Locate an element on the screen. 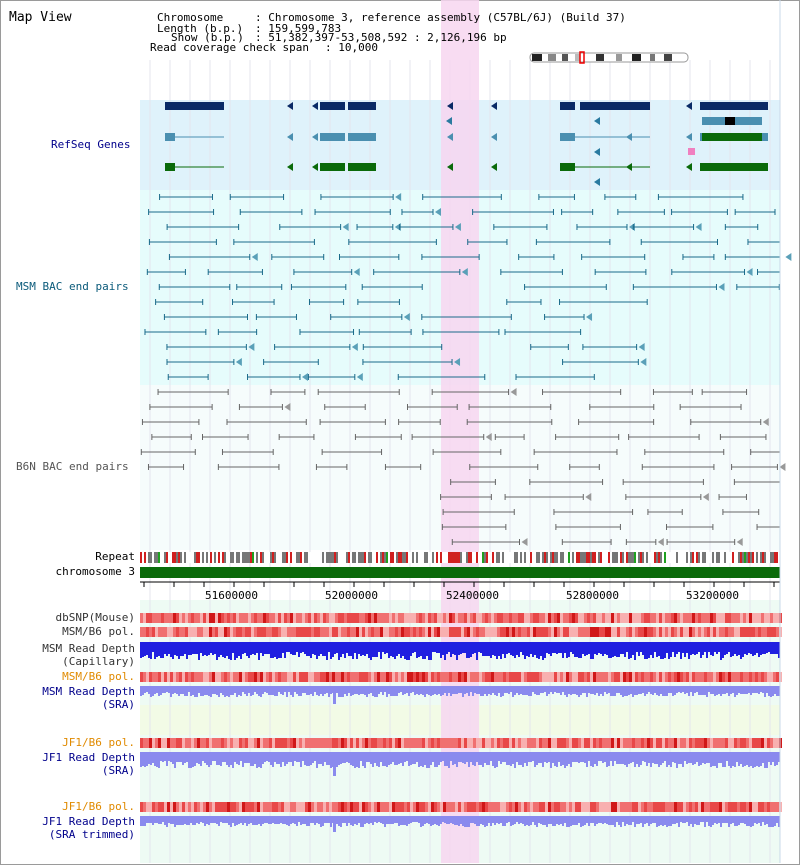 The width and height of the screenshot is (800, 865). track-label-msm-depth-capillary: MSM Read Depth is located at coordinates (88, 648).